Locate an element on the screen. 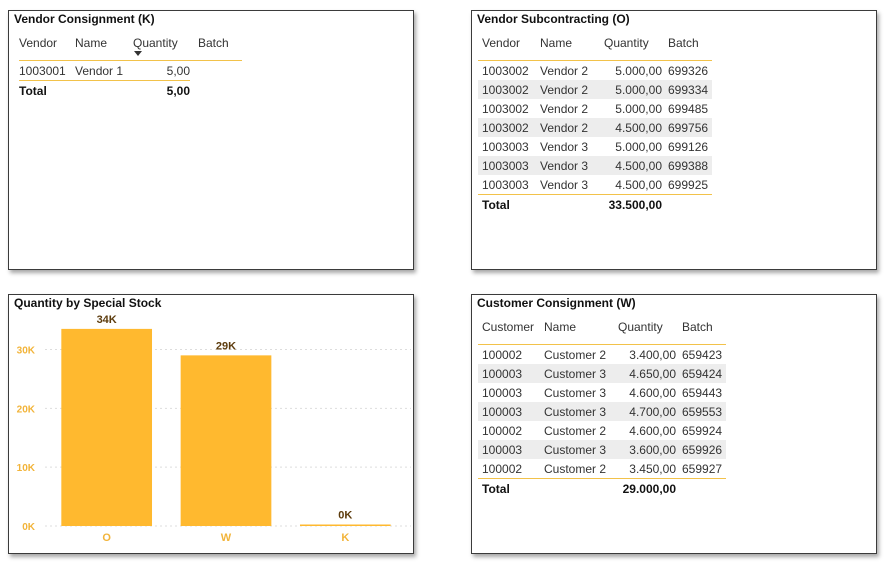 Image resolution: width=884 pixels, height=564 pixels. table-row: 100002 Customer 2 4.600,00 659924 is located at coordinates (602, 430).